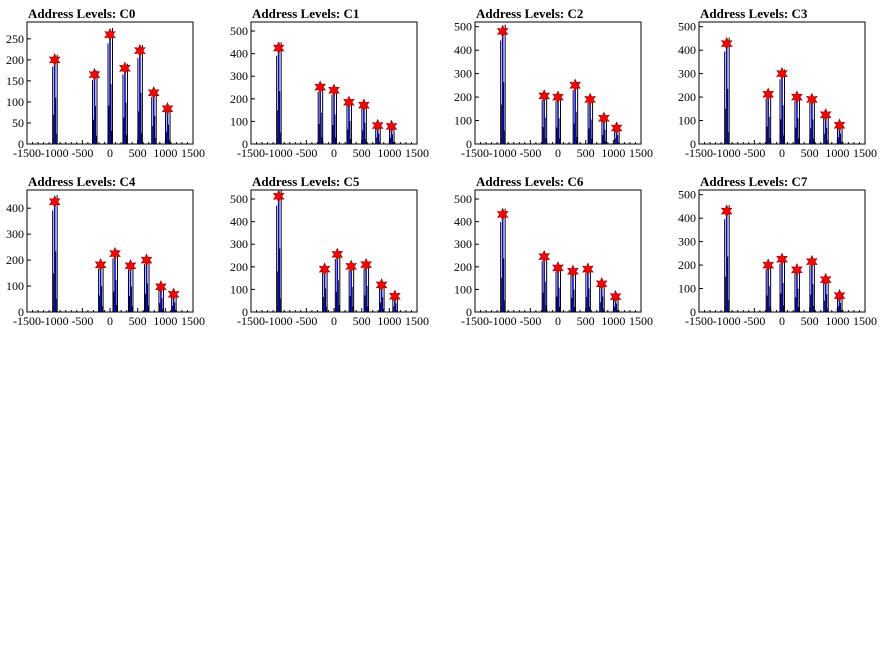 This screenshot has height=672, width=896. I want to click on panel-title: Address Levels: C3, so click(754, 13).